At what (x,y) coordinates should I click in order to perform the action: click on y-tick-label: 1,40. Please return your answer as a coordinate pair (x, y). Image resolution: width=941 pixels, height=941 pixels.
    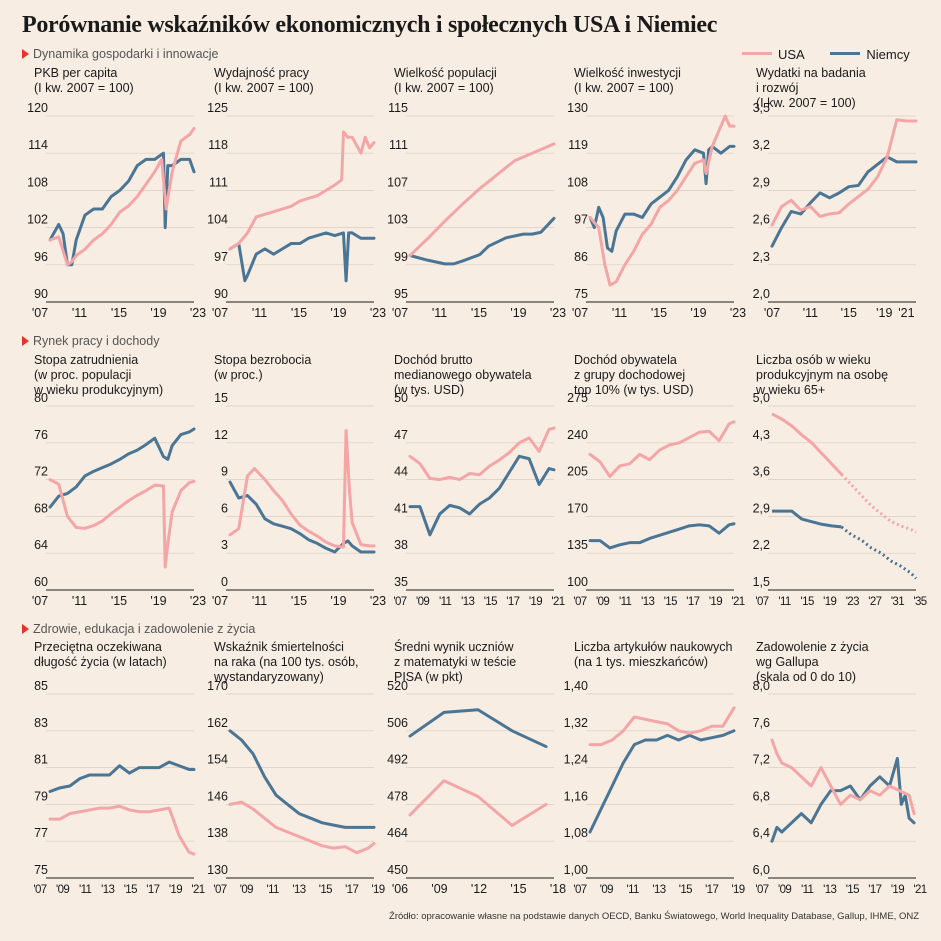
    Looking at the image, I should click on (576, 686).